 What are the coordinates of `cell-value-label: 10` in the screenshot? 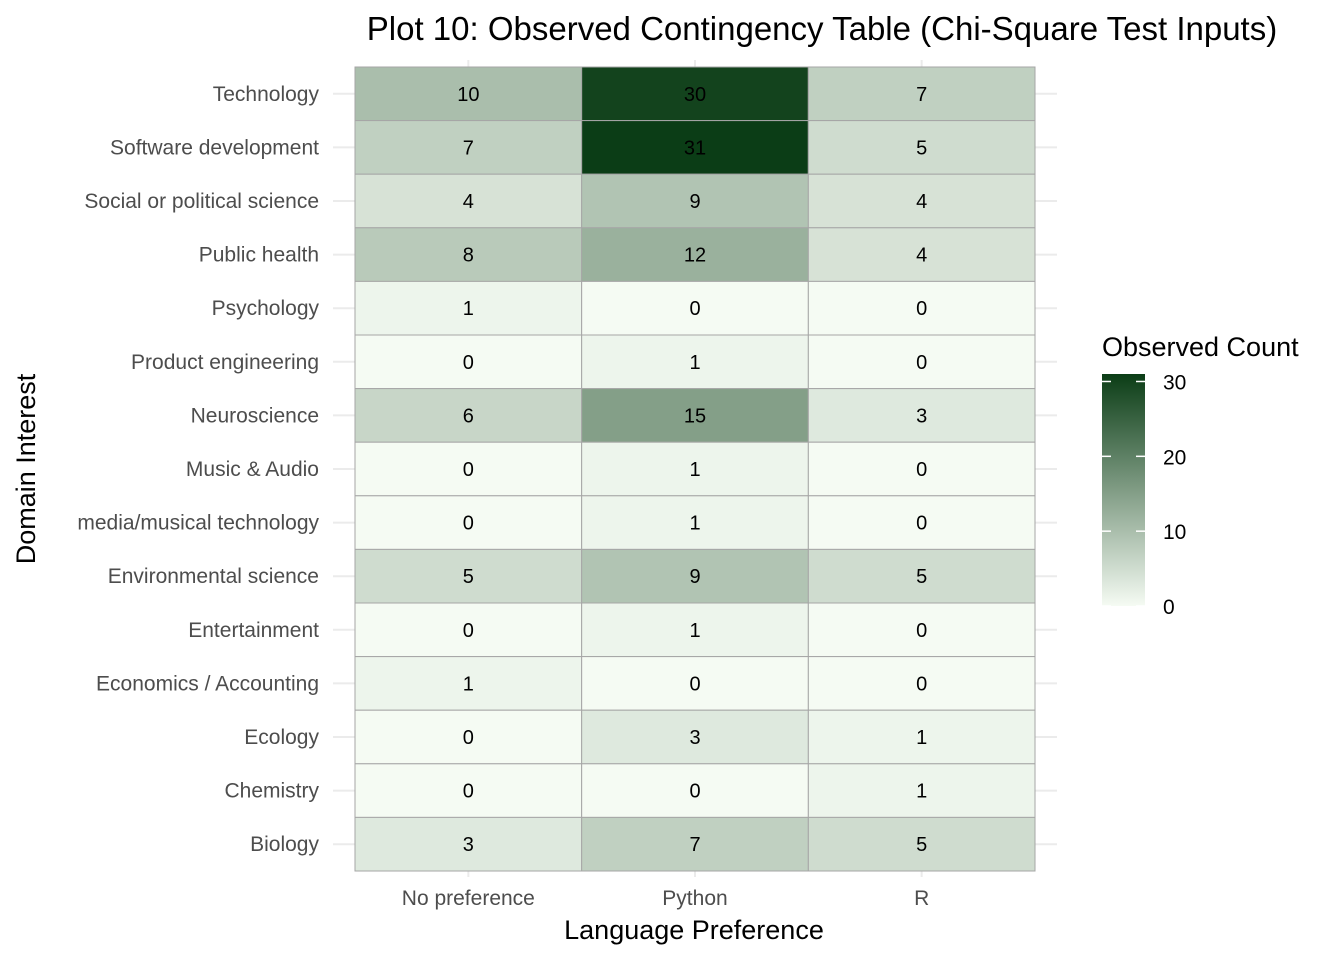 It's located at (468, 95).